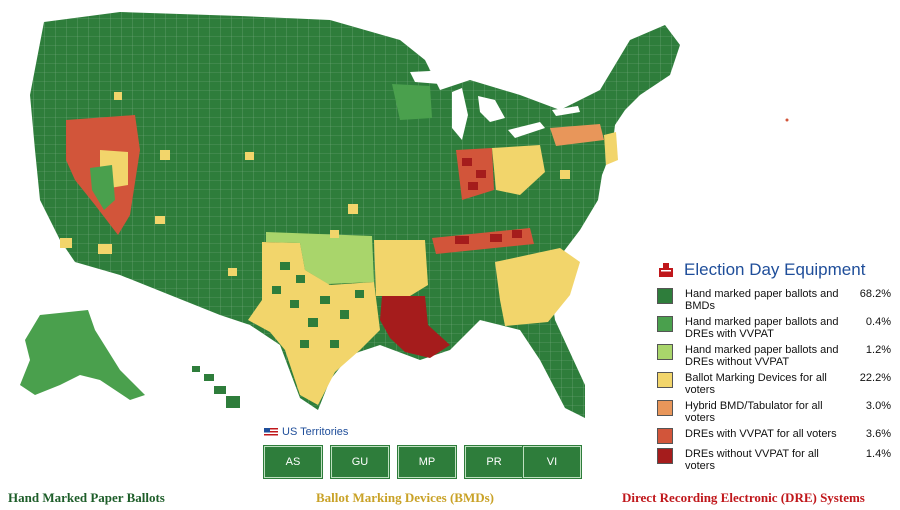 The width and height of the screenshot is (900, 510). Describe the element at coordinates (488, 237) in the screenshot. I see `tennessee-dark-red` at that location.